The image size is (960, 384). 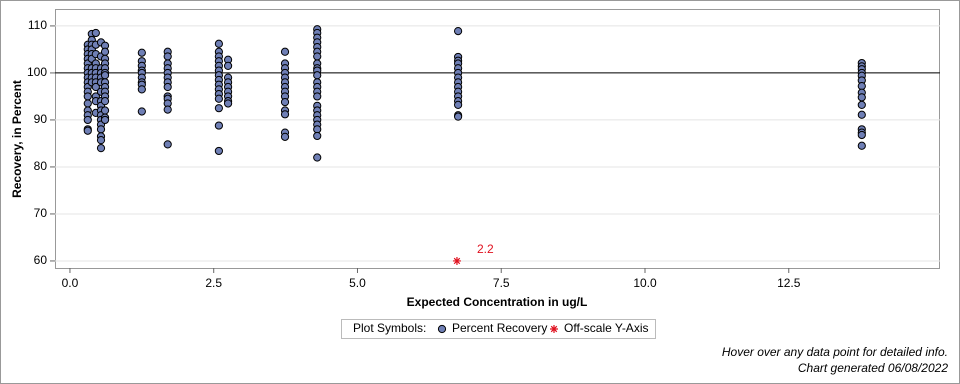 What do you see at coordinates (213, 283) in the screenshot?
I see `x-tick-label: 2.5` at bounding box center [213, 283].